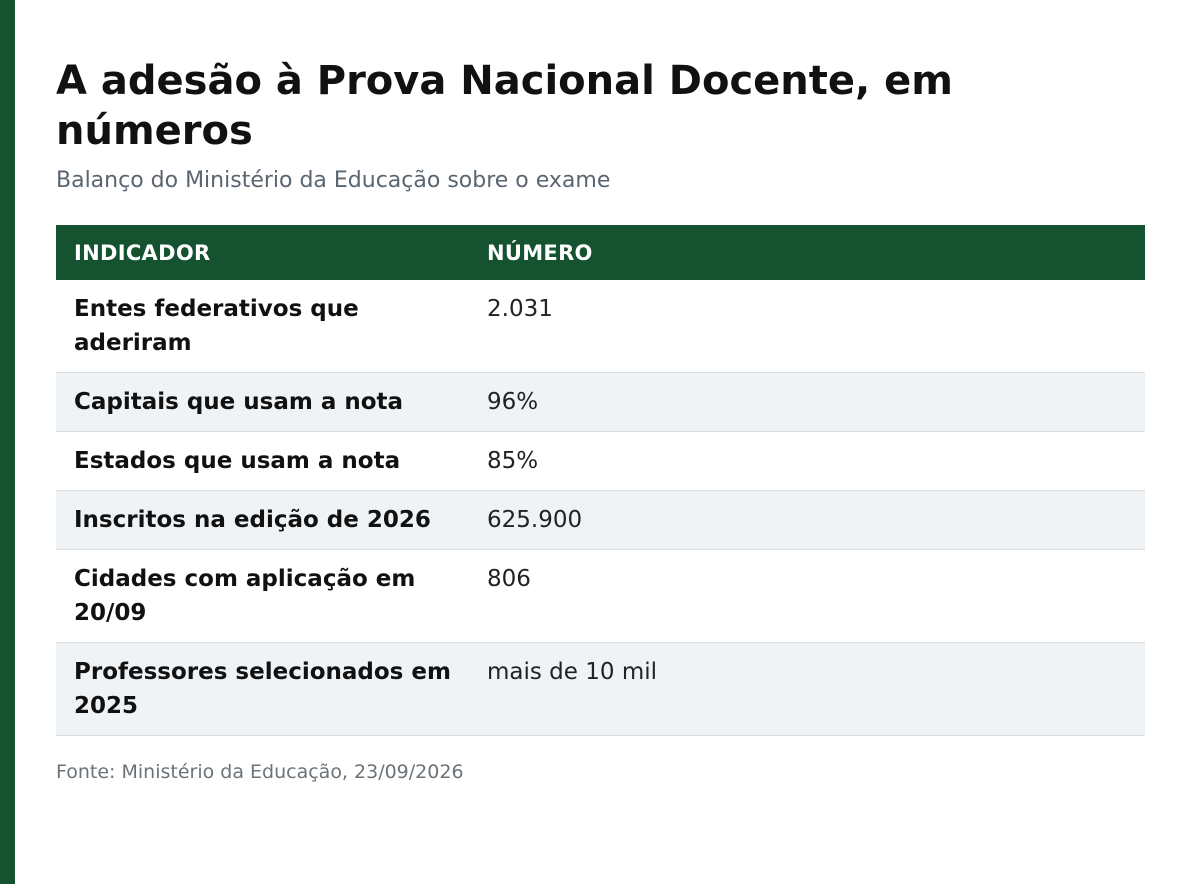 This screenshot has width=1200, height=884. Describe the element at coordinates (600, 252) in the screenshot. I see `table-header-row: INDICADOR NÚMERO` at that location.